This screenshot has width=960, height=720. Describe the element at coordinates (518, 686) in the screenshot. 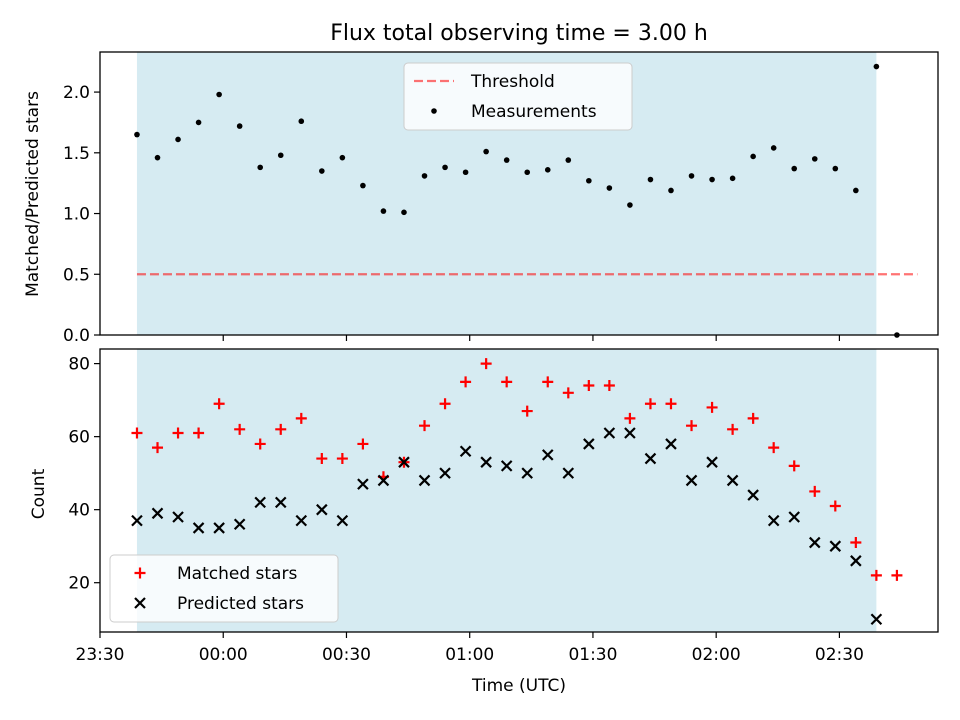

I see `x-axis-label: Time (UTC)` at that location.